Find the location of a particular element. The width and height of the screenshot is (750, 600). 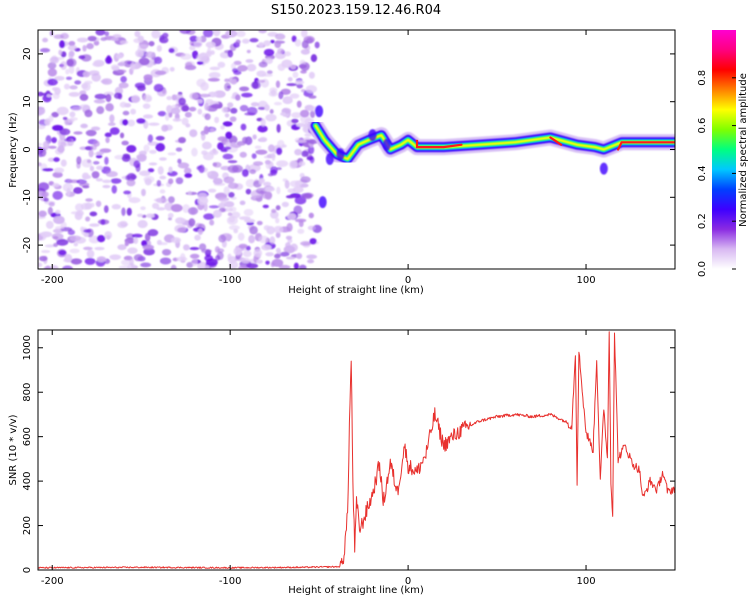

ridge-hot is located at coordinates (556, 141).